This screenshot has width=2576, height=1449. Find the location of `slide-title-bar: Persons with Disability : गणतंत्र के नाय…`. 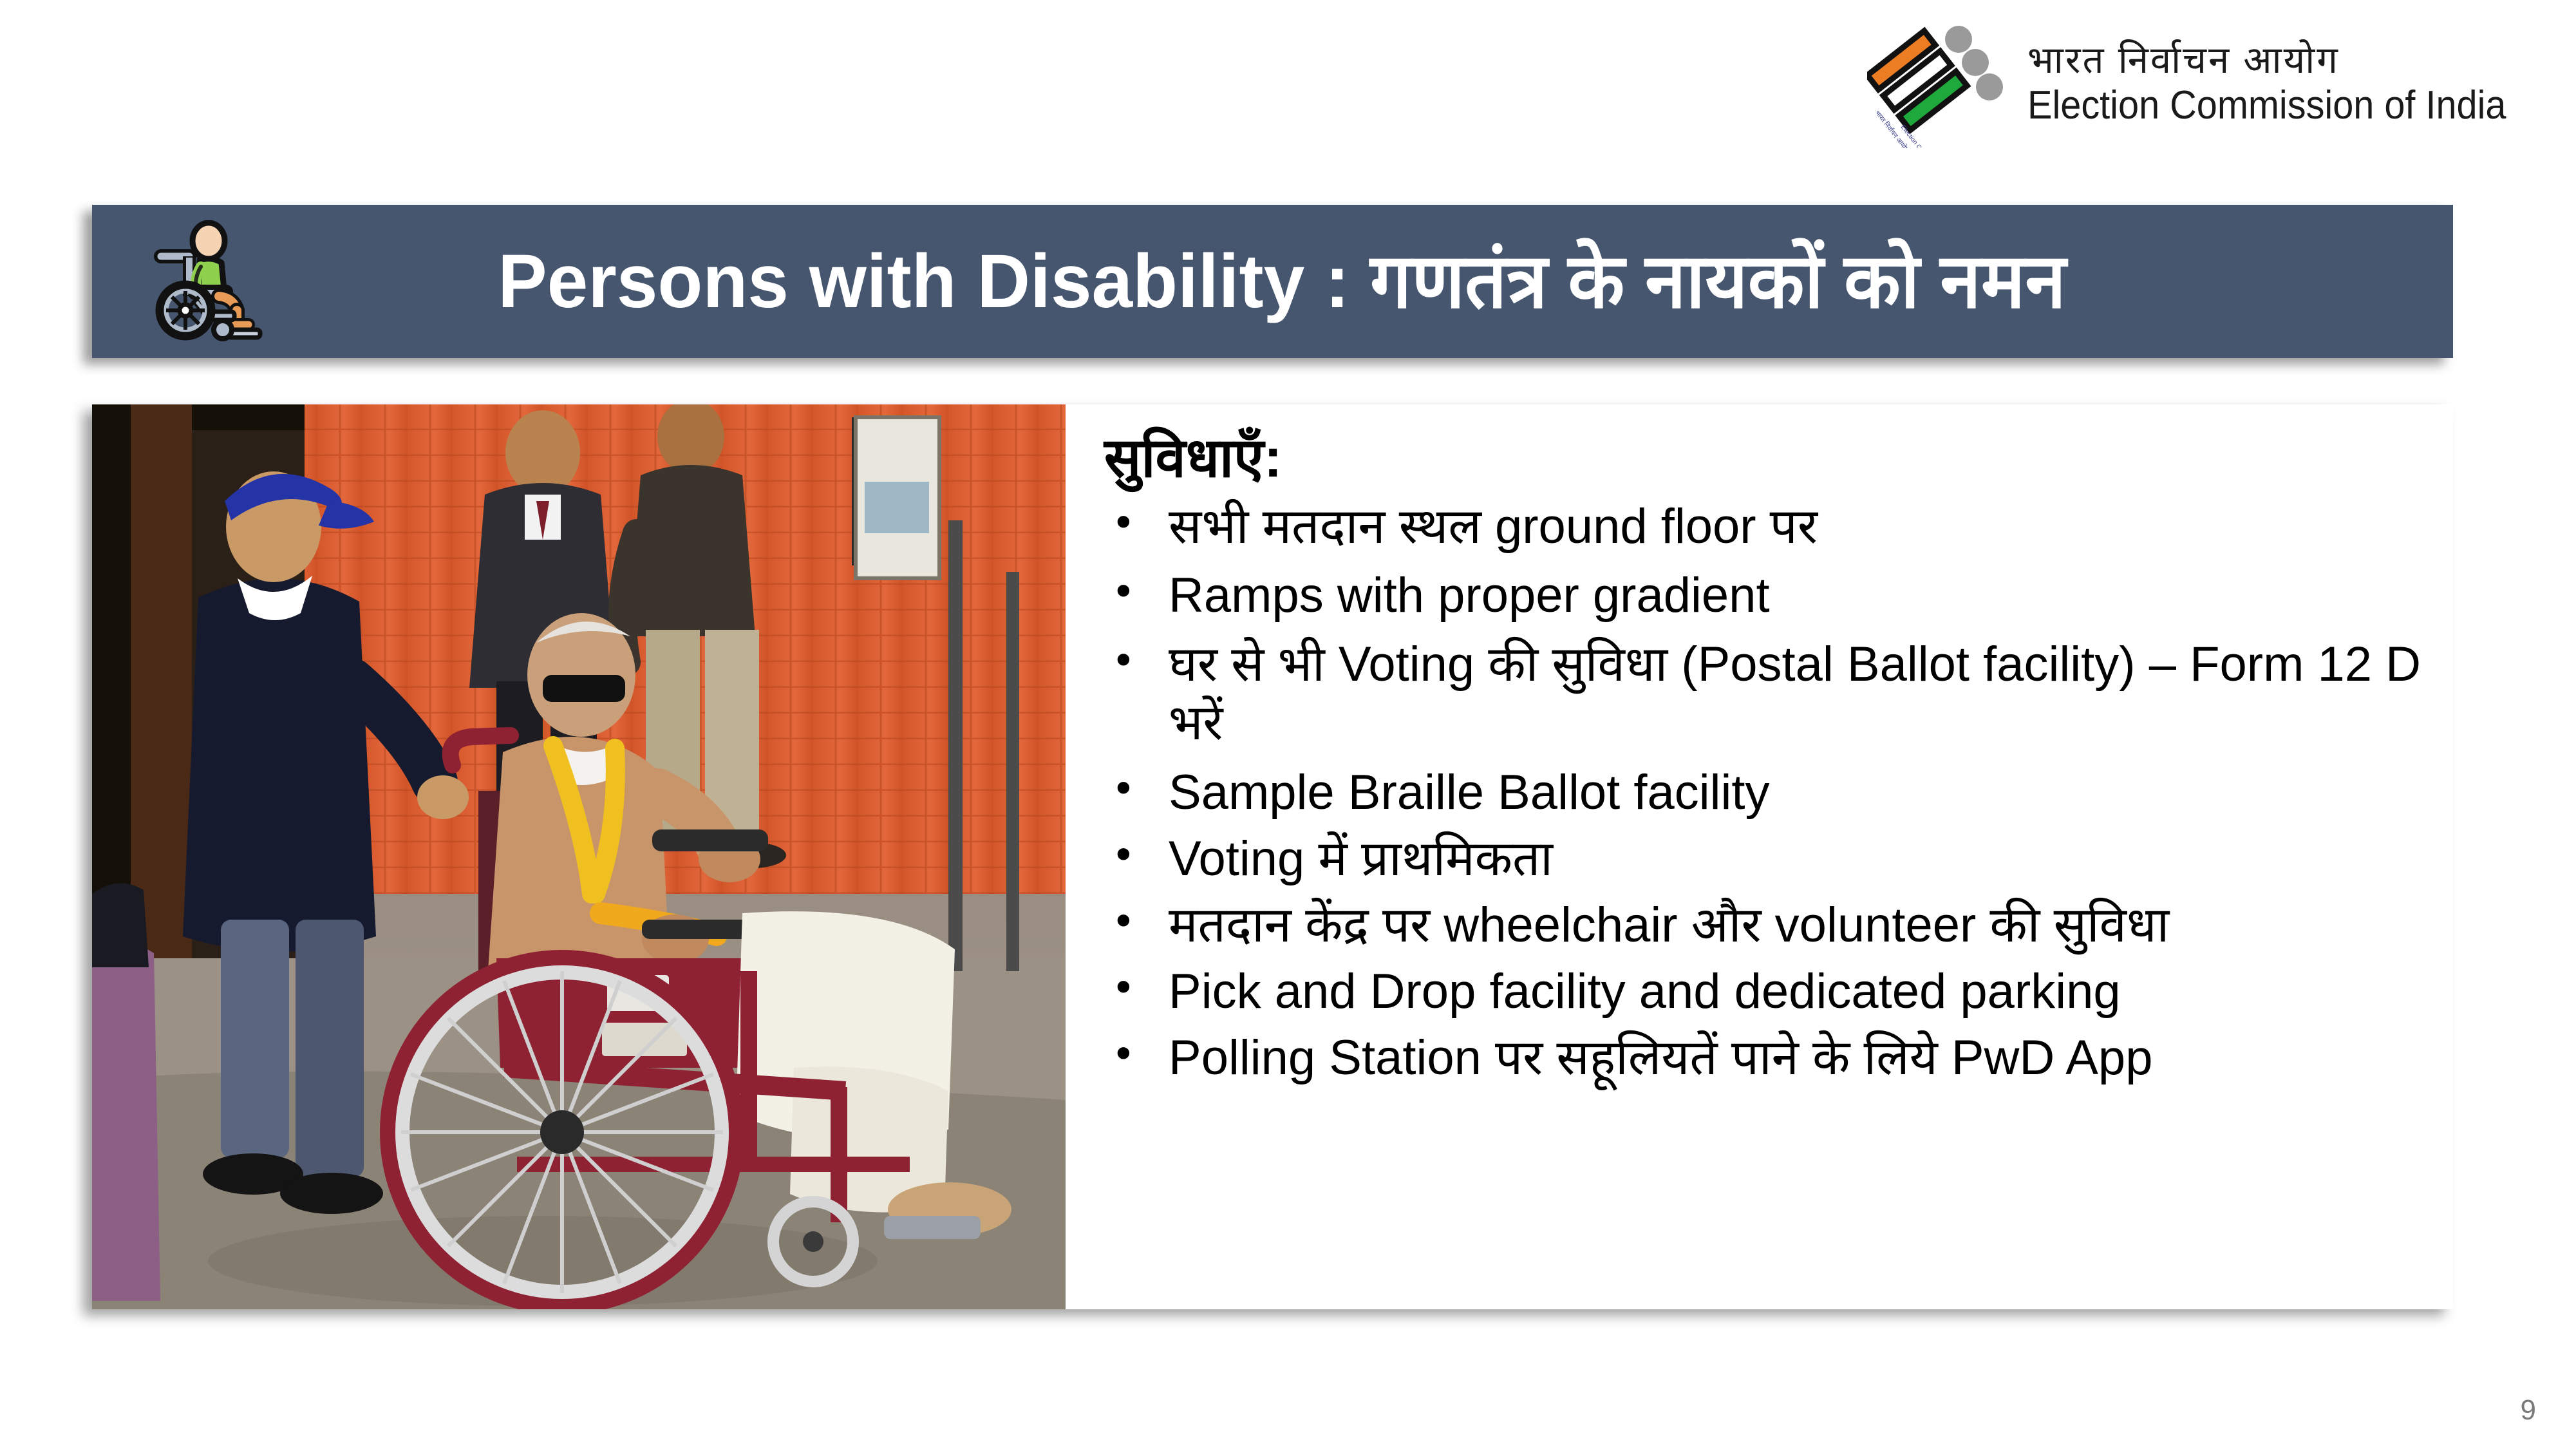

slide-title-bar: Persons with Disability : गणतंत्र के नाय… is located at coordinates (1272, 281).